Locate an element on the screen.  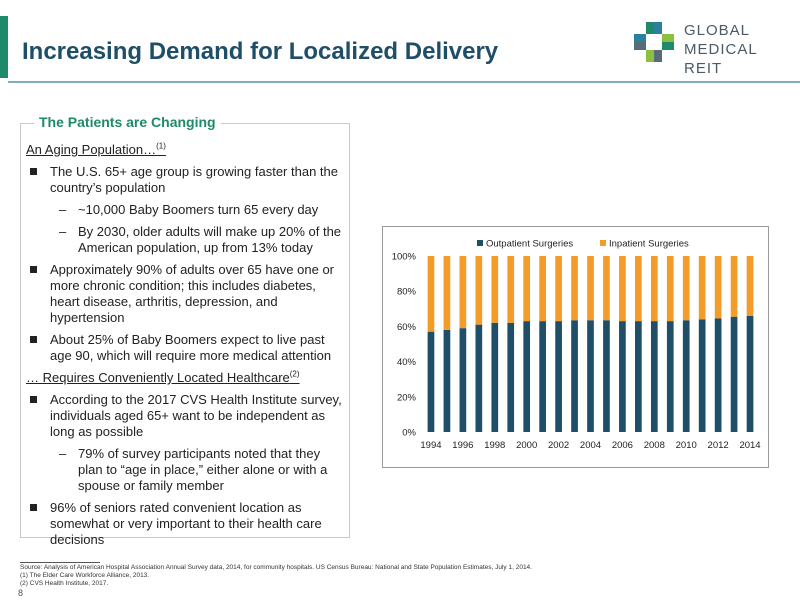
legend-label-inpatient: Inpatient Surgeries is located at coordinates (649, 244).